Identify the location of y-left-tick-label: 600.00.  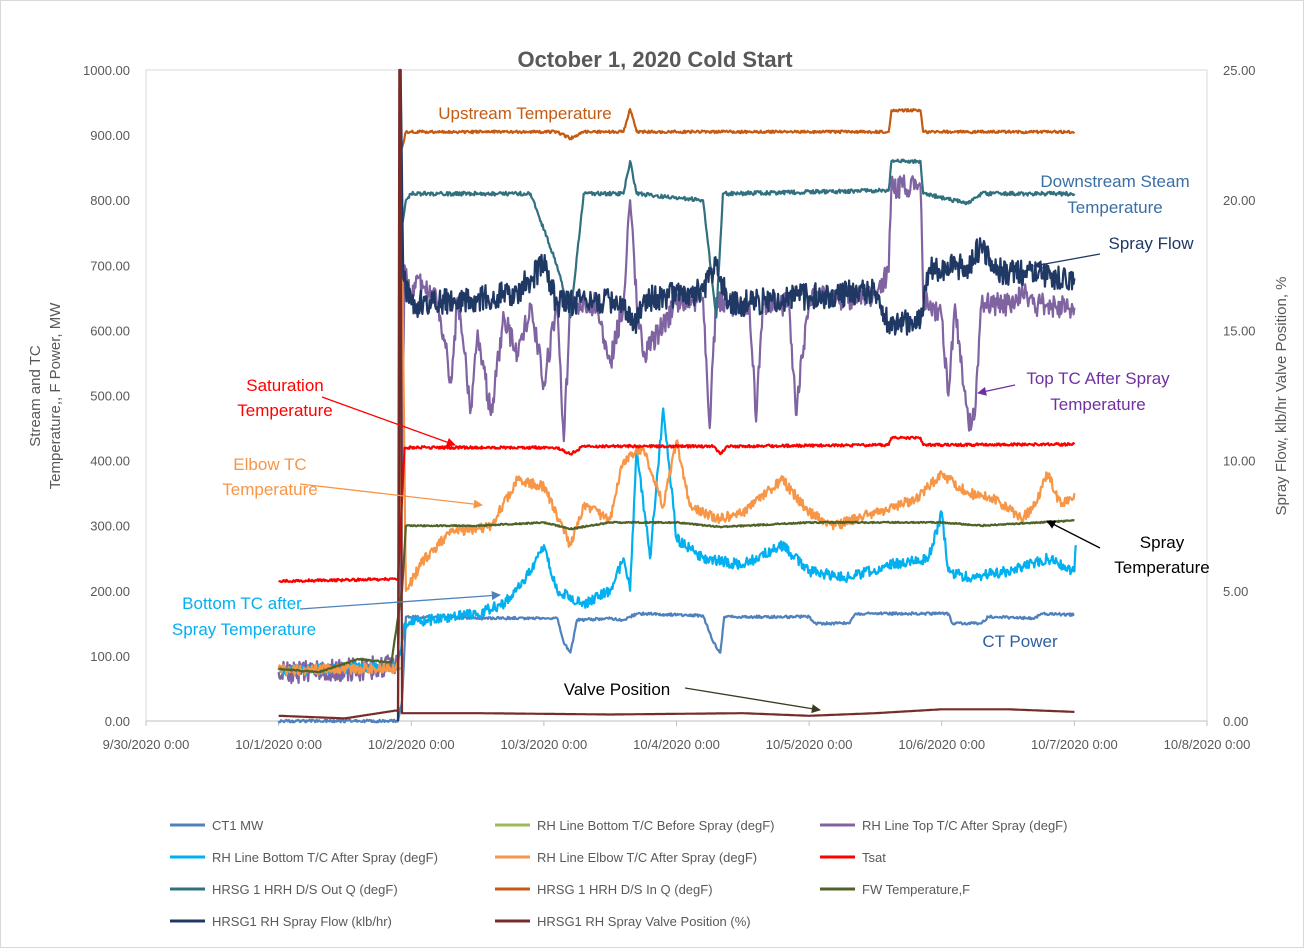
(110, 330).